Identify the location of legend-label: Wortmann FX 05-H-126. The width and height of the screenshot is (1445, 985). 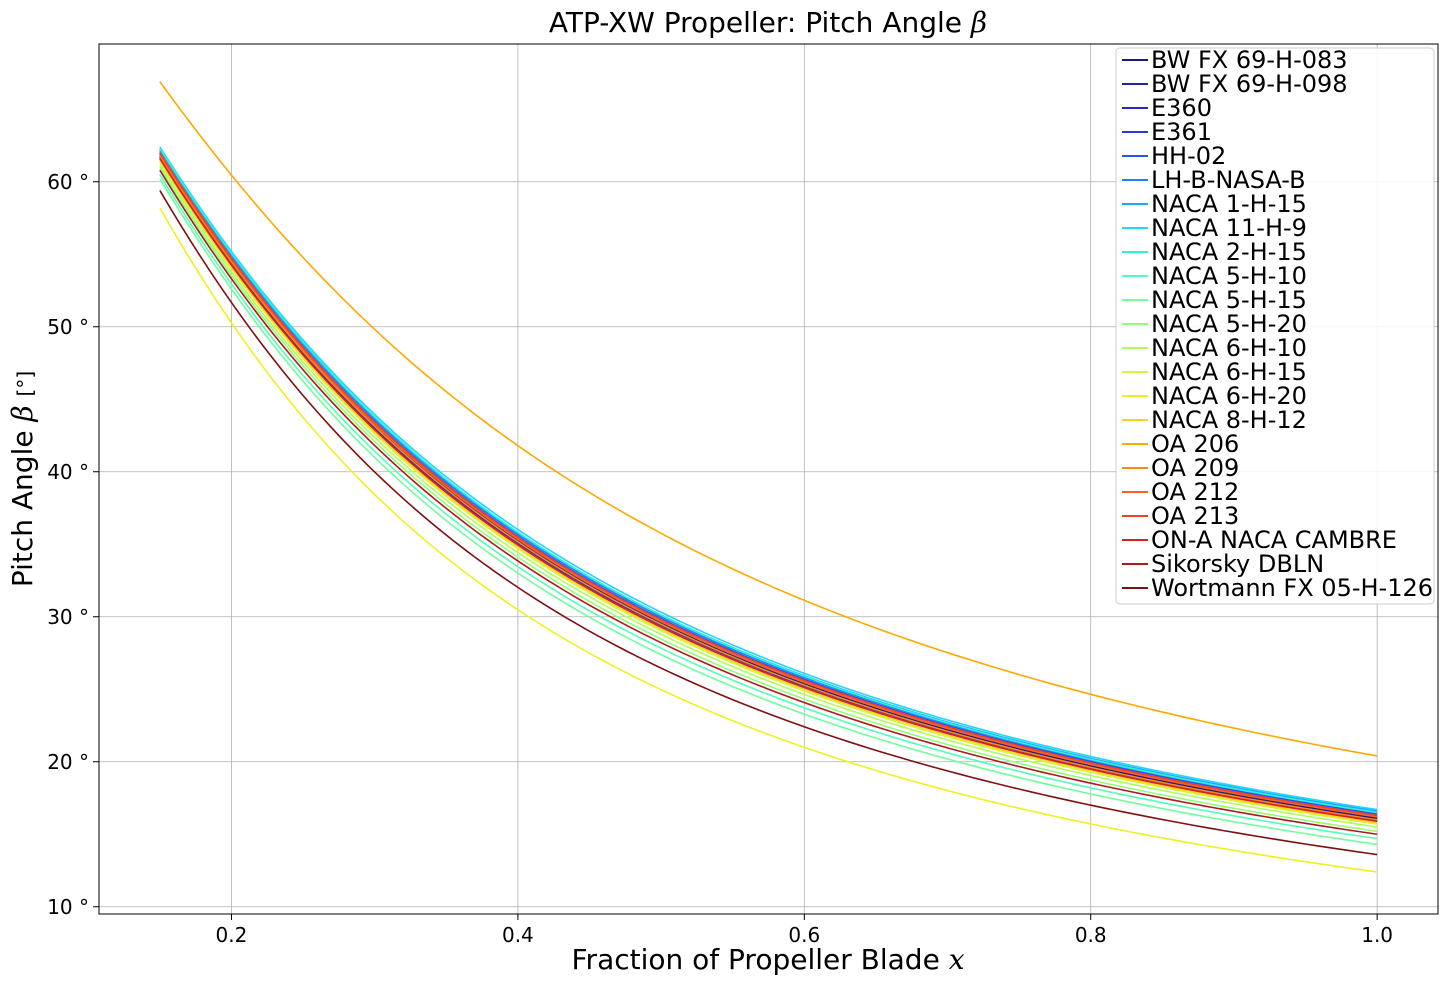
(1292, 588).